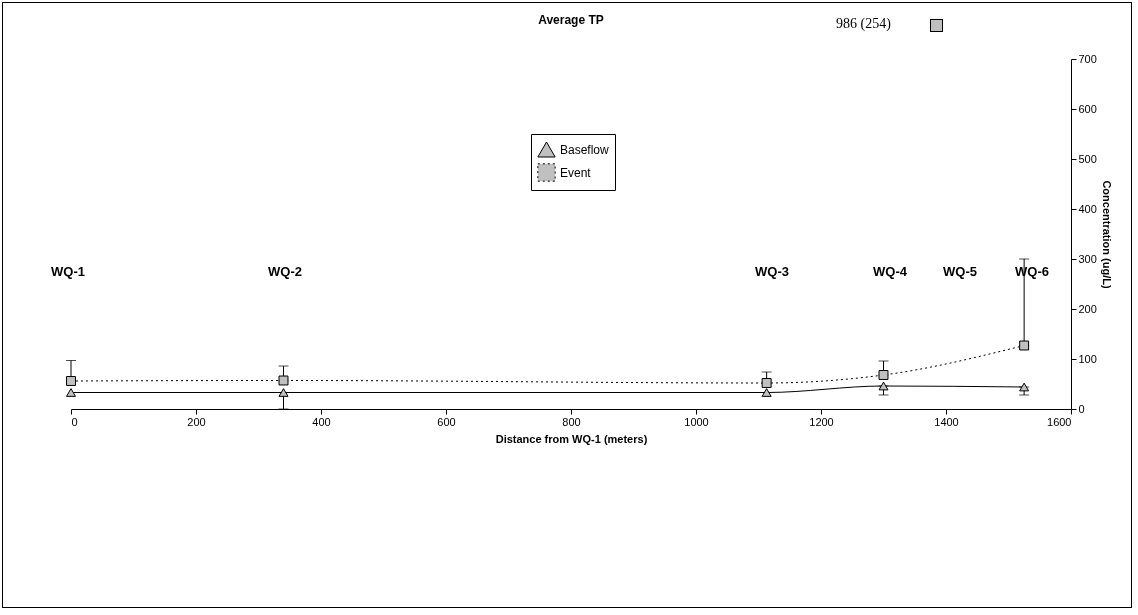  What do you see at coordinates (285, 271) in the screenshot?
I see `annotation: WQ-2` at bounding box center [285, 271].